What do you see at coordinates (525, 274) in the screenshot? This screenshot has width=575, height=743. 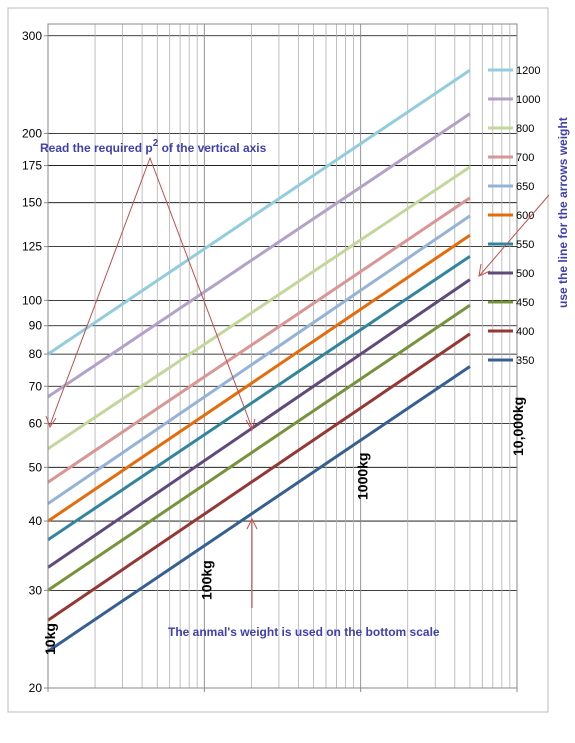 I see `legend-label: 500` at bounding box center [525, 274].